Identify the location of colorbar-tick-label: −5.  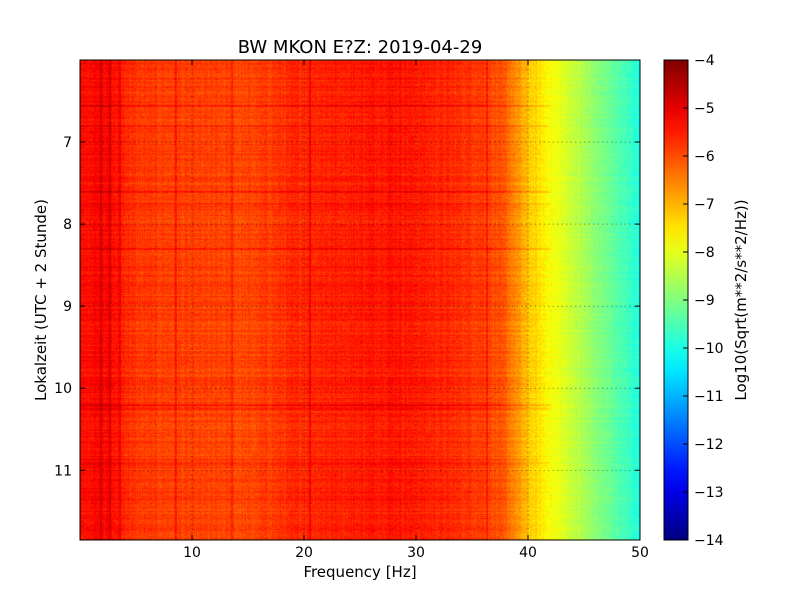
(704, 109).